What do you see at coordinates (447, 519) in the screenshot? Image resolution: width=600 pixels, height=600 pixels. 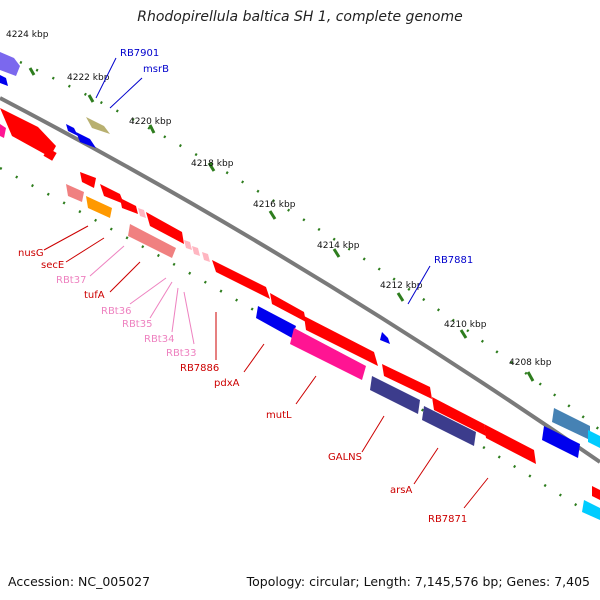 I see `gene-label-RB7871: RB7871` at bounding box center [447, 519].